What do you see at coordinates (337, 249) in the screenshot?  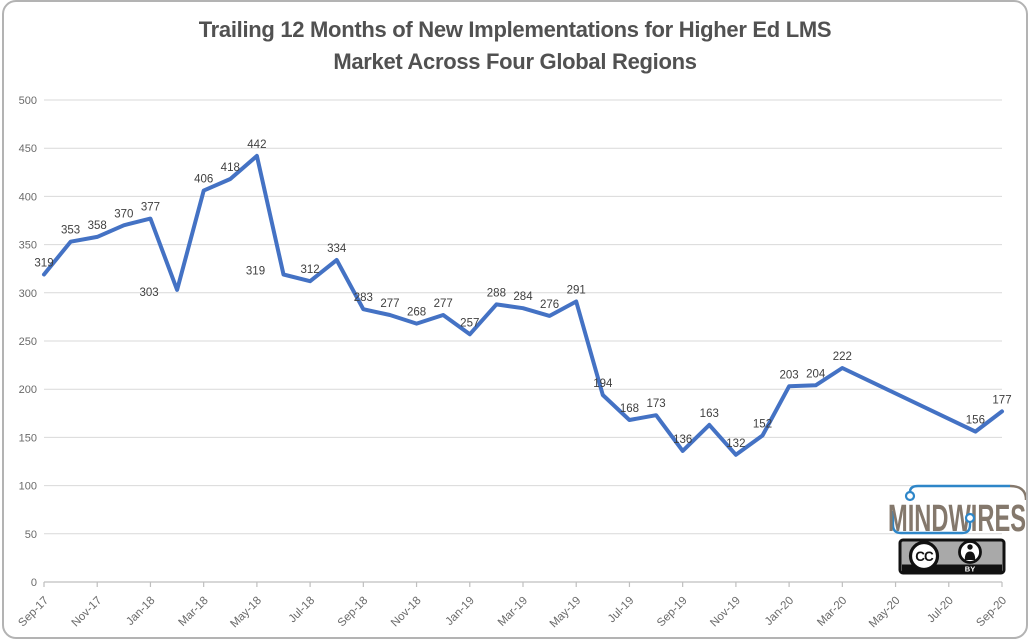 I see `data-label: 334` at bounding box center [337, 249].